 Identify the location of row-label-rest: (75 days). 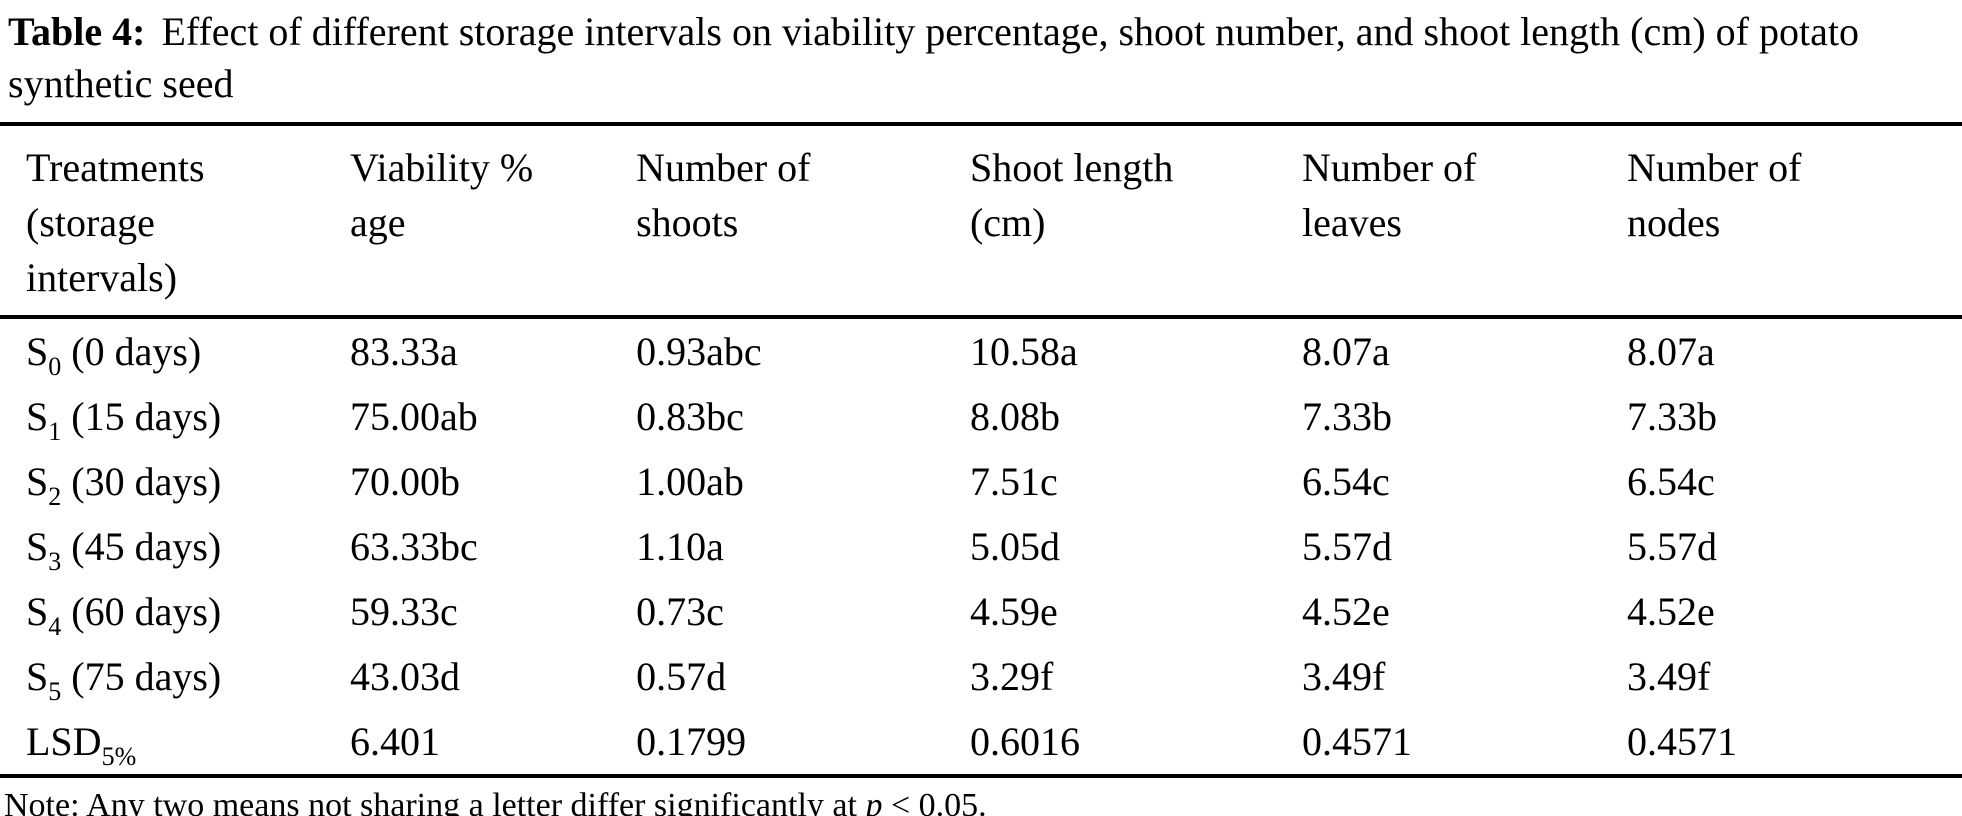
(141, 676).